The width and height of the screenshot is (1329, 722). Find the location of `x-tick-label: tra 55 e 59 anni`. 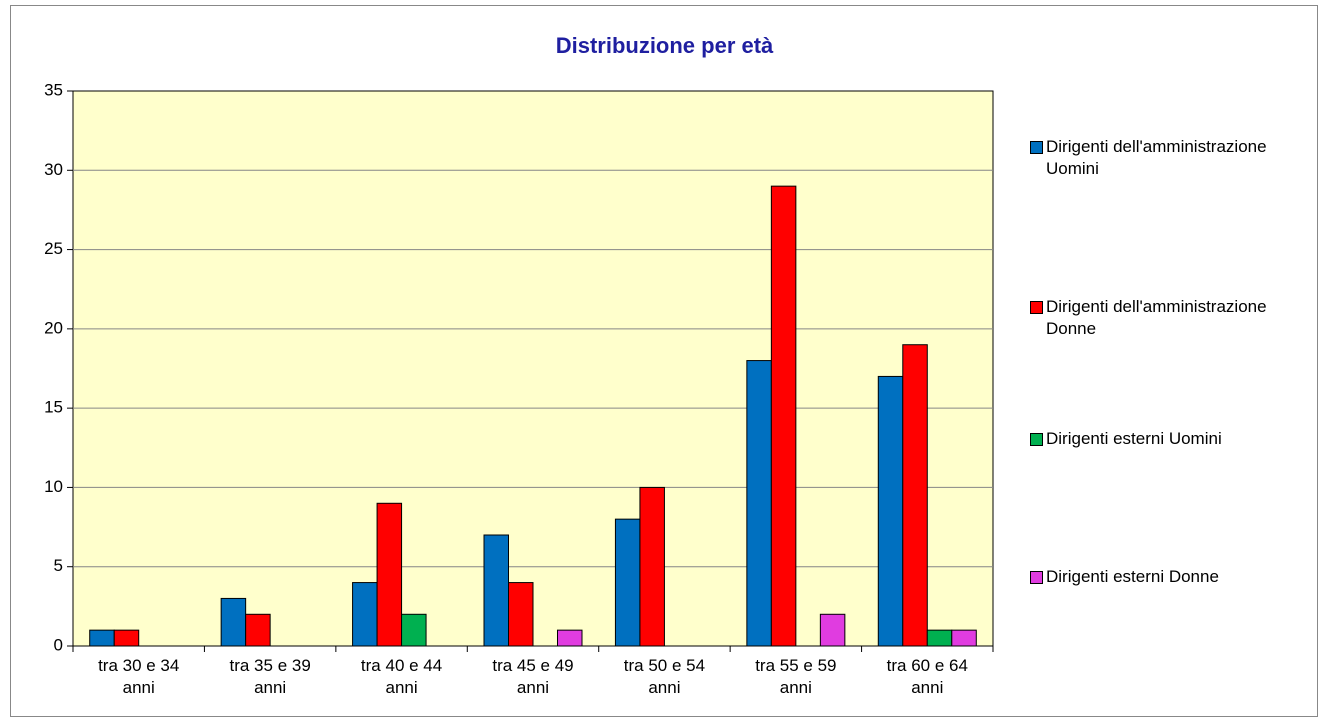

x-tick-label: tra 55 e 59 anni is located at coordinates (796, 676).